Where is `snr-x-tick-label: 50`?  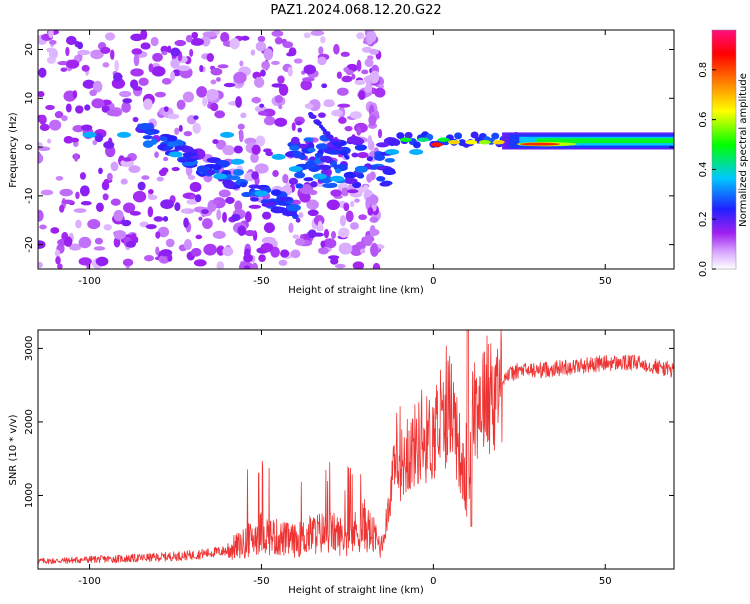 snr-x-tick-label: 50 is located at coordinates (605, 581).